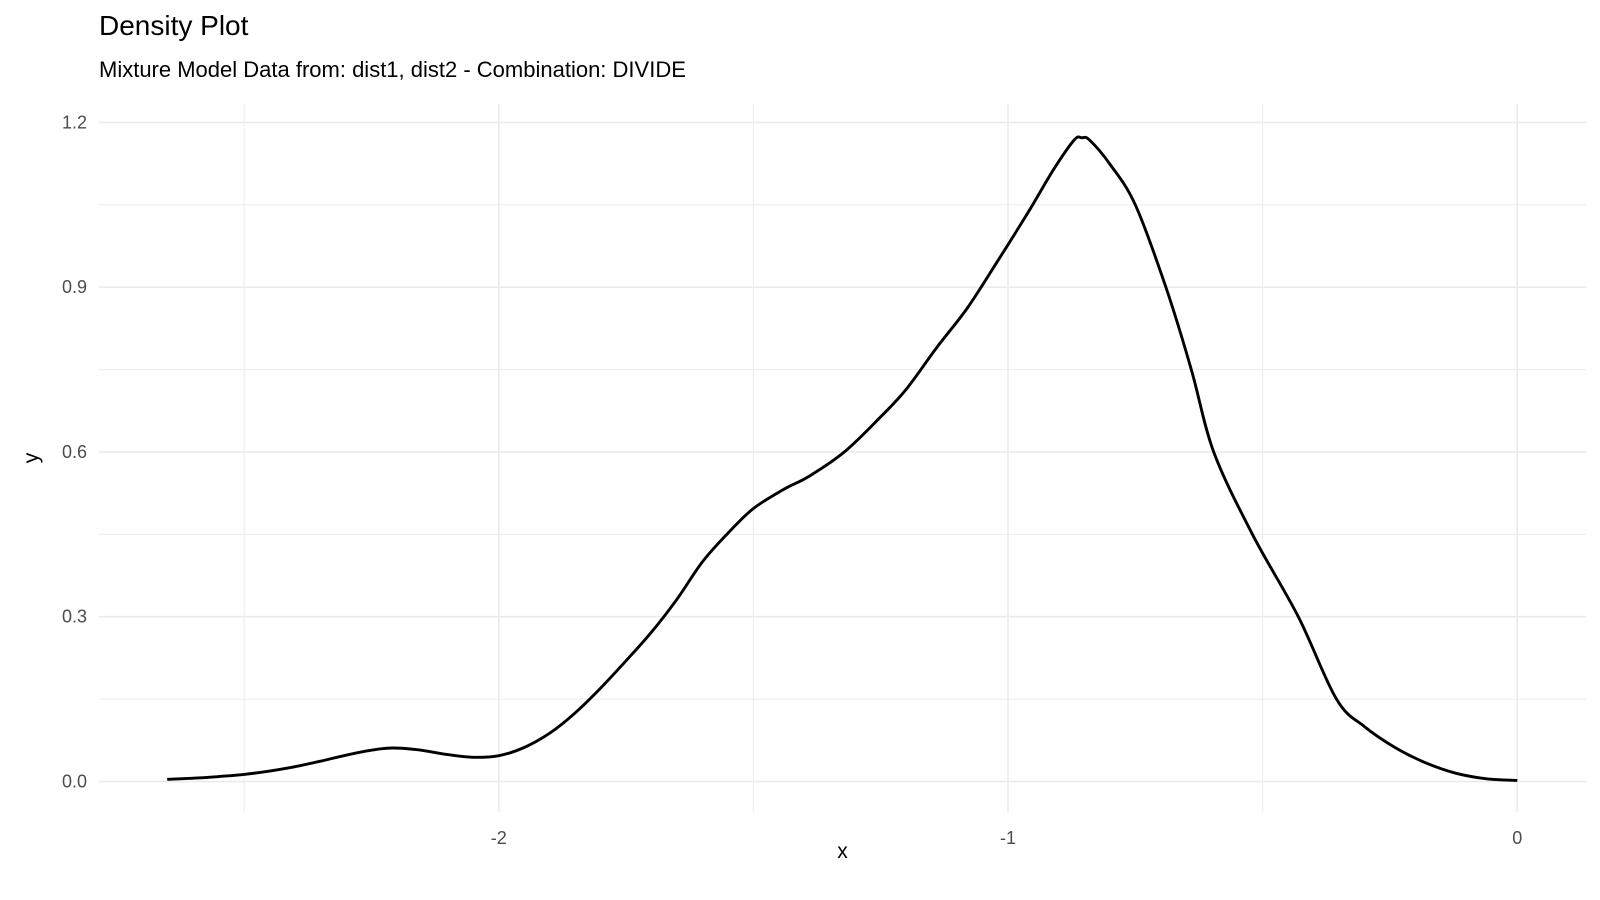  I want to click on x-tick-label: -1, so click(1008, 838).